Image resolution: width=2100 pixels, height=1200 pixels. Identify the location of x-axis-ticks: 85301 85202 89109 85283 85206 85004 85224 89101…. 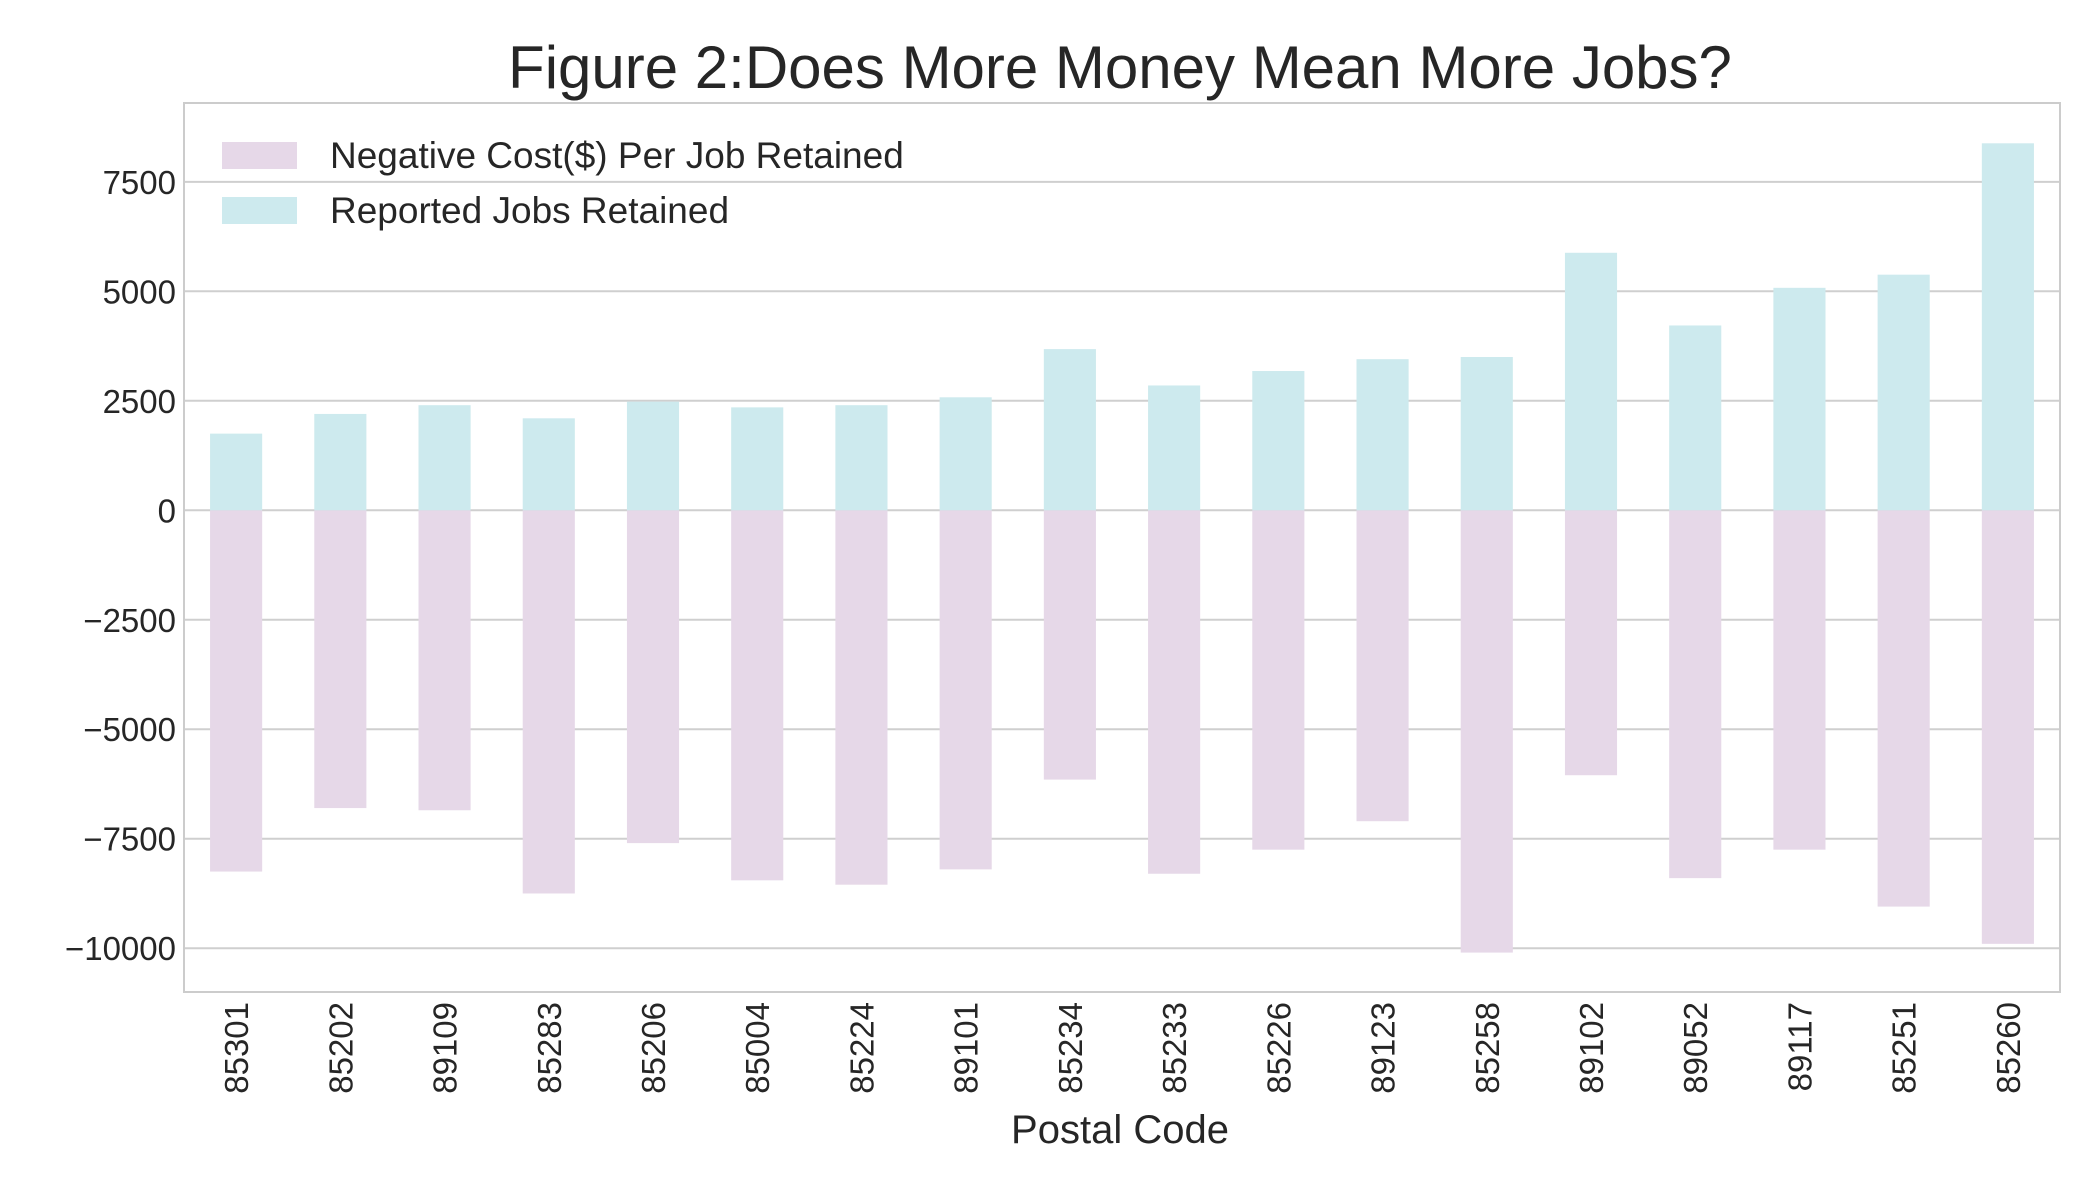
(1122, 1048).